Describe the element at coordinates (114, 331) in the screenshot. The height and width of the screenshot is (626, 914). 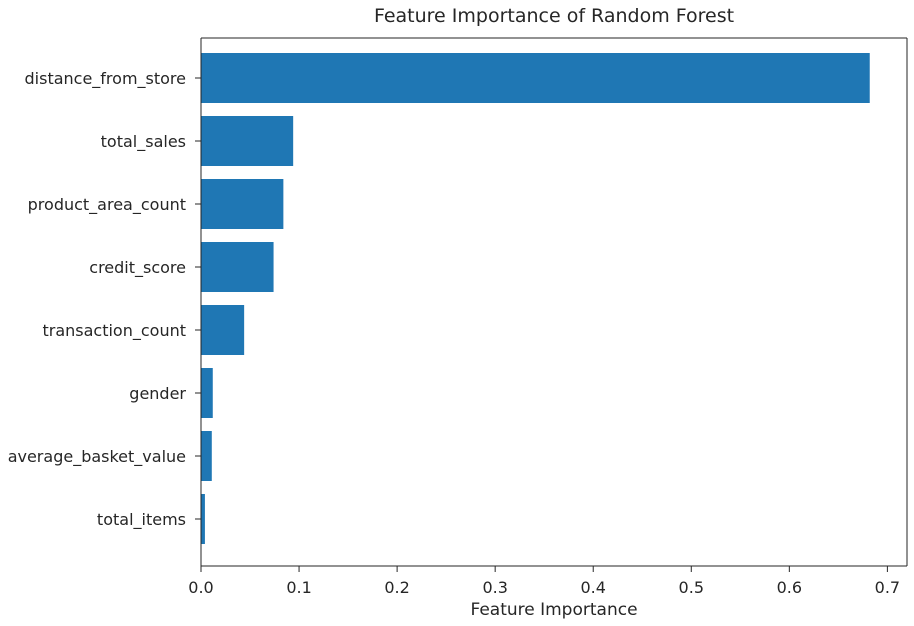
I see `y-tick-label: transaction_count` at that location.